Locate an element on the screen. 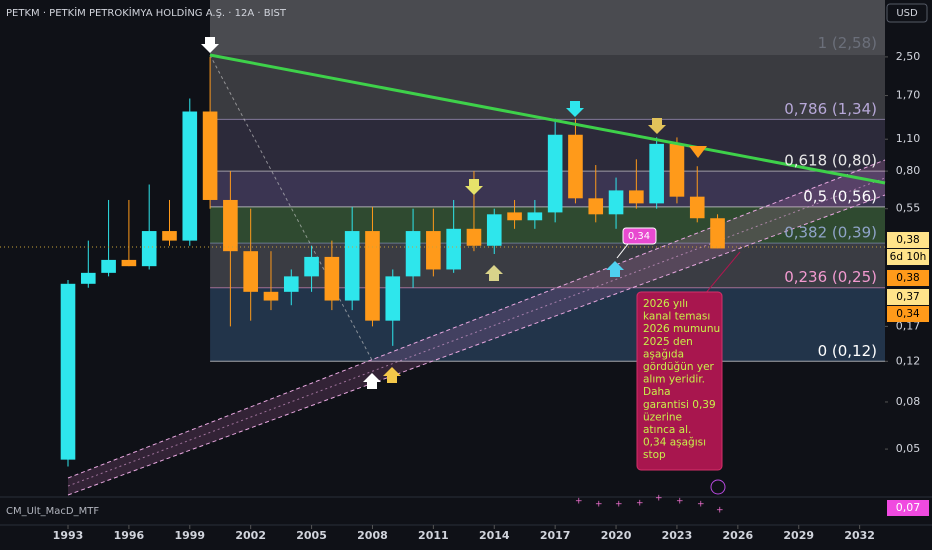 This screenshot has width=932, height=550. x-tick-label: 2029 is located at coordinates (798, 535).